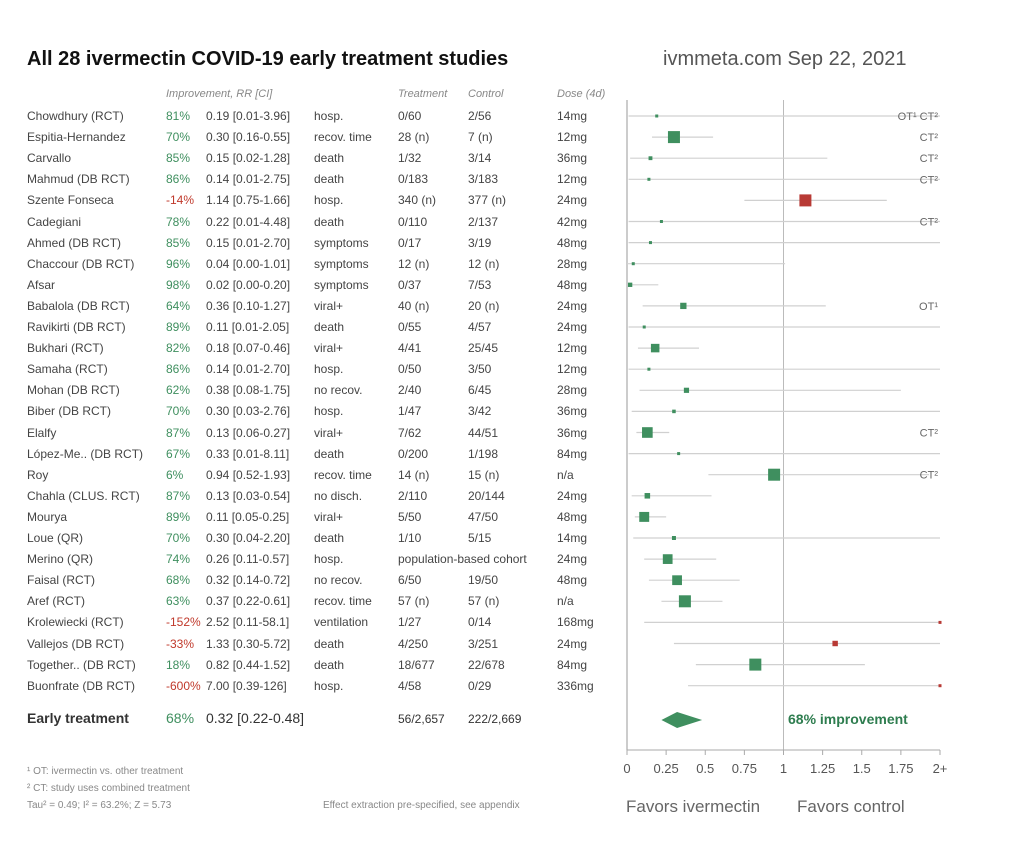 The width and height of the screenshot is (1024, 841). I want to click on treatment-count: 57 (n), so click(414, 601).